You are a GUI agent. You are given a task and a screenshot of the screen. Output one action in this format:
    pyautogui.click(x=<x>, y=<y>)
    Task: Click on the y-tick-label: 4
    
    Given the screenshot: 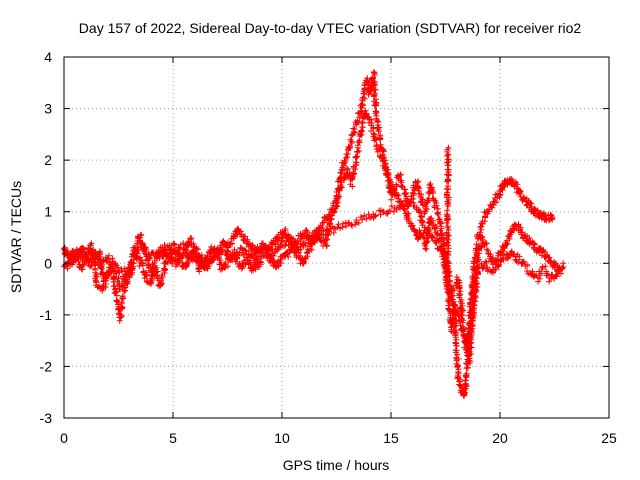 What is the action you would take?
    pyautogui.click(x=48, y=57)
    